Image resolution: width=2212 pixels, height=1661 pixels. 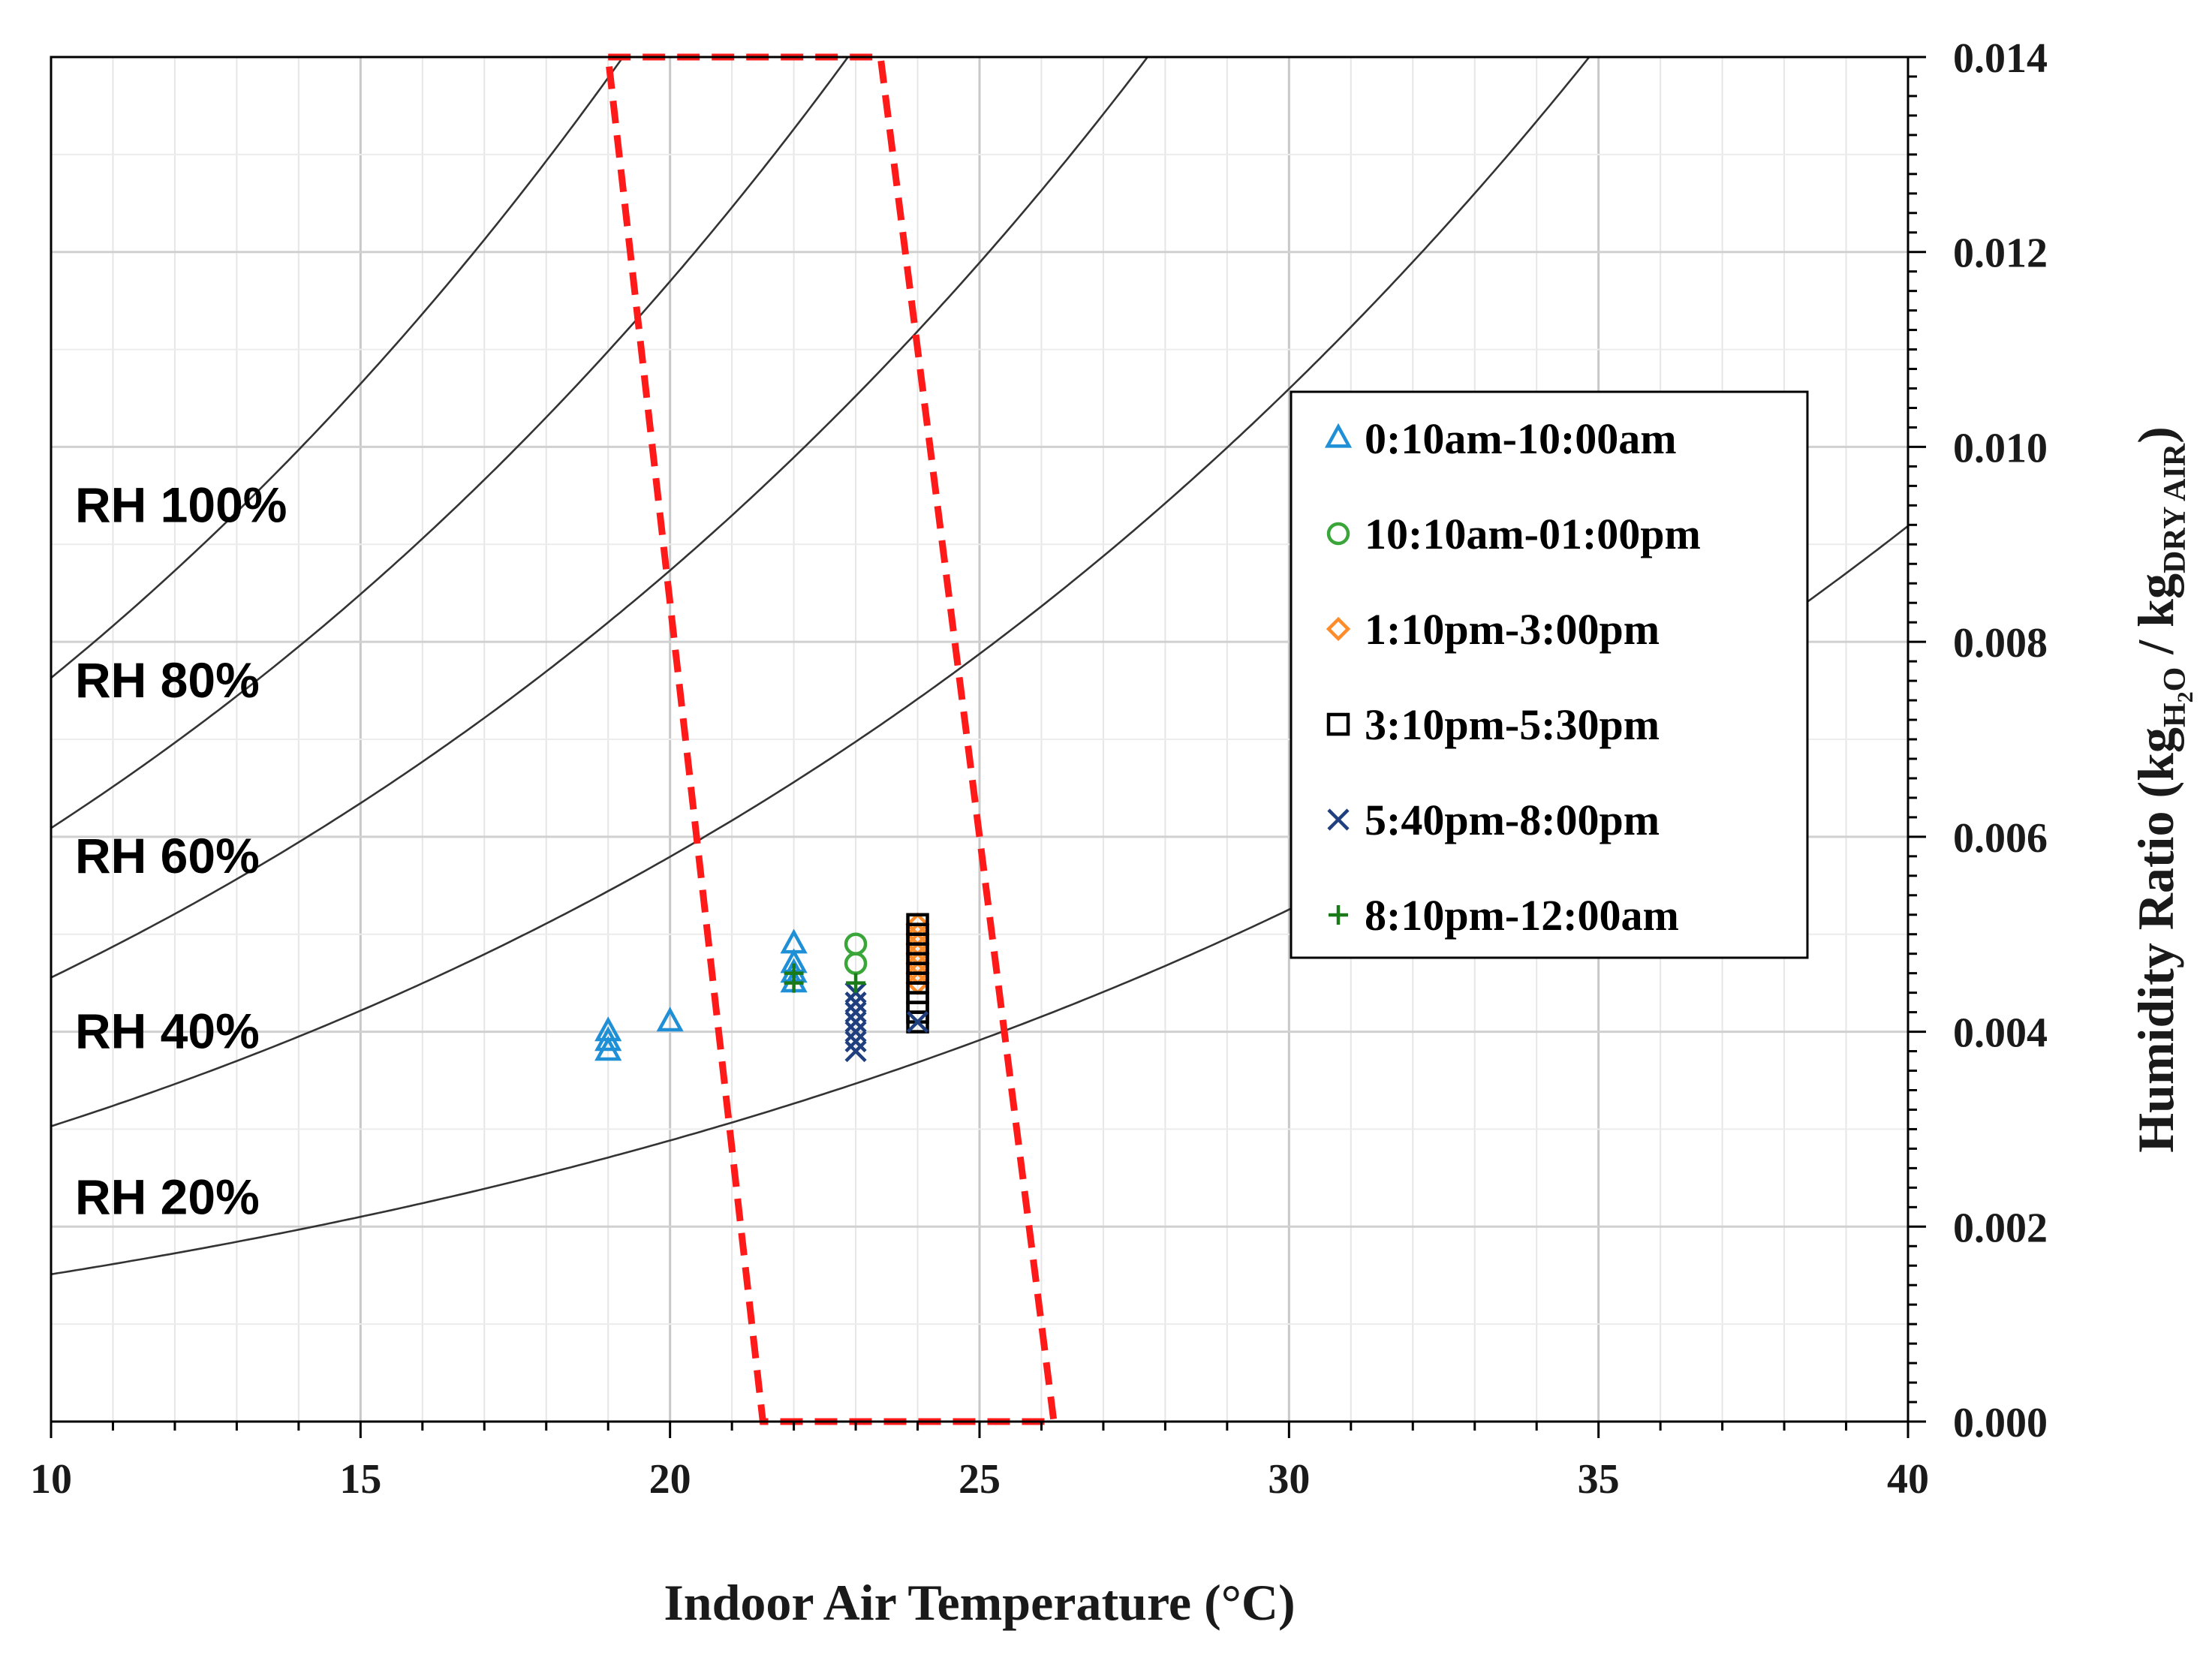 What do you see at coordinates (167, 856) in the screenshot?
I see `rh-label-60: RH 60%` at bounding box center [167, 856].